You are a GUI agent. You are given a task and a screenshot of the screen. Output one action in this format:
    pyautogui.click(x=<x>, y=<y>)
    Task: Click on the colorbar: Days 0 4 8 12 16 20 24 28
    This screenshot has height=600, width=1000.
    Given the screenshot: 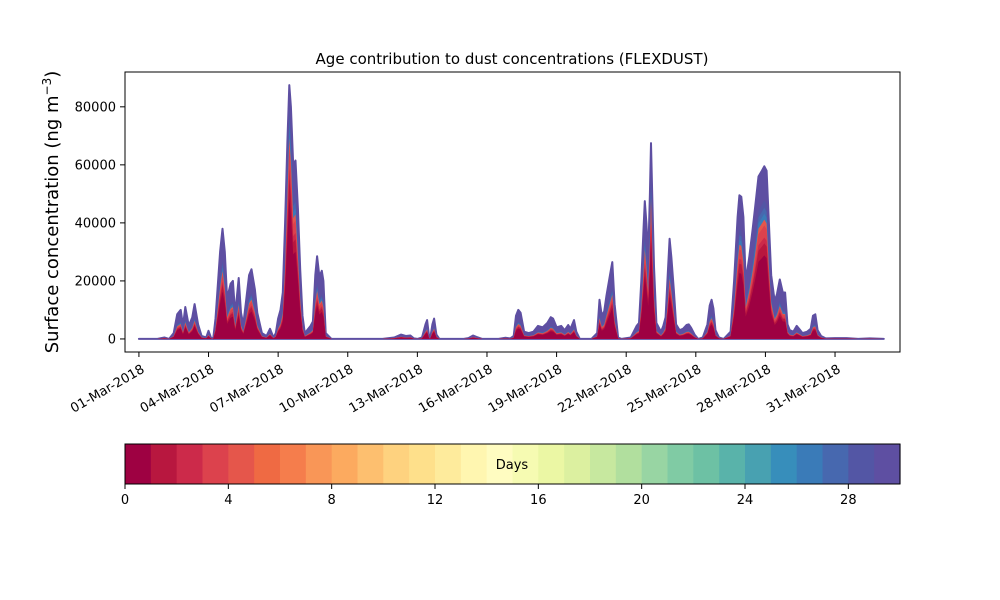 What is the action you would take?
    pyautogui.click(x=511, y=475)
    